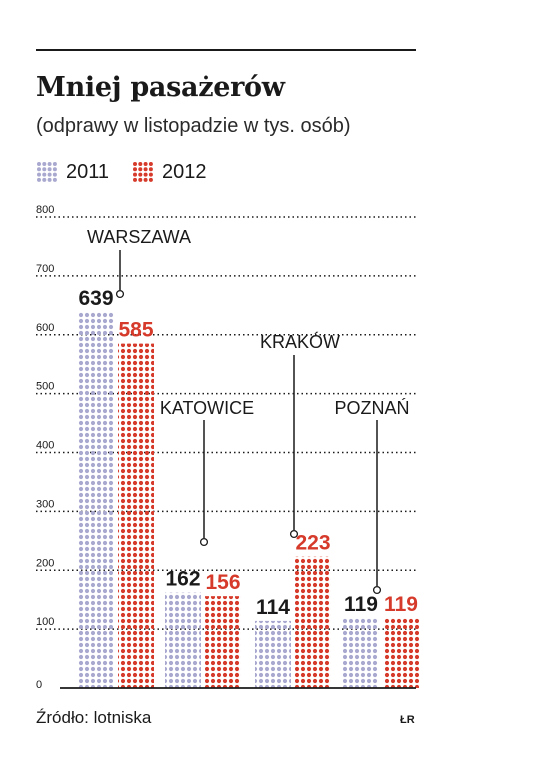 The height and width of the screenshot is (760, 537). What do you see at coordinates (45, 387) in the screenshot?
I see `y-tick-label-500: 500` at bounding box center [45, 387].